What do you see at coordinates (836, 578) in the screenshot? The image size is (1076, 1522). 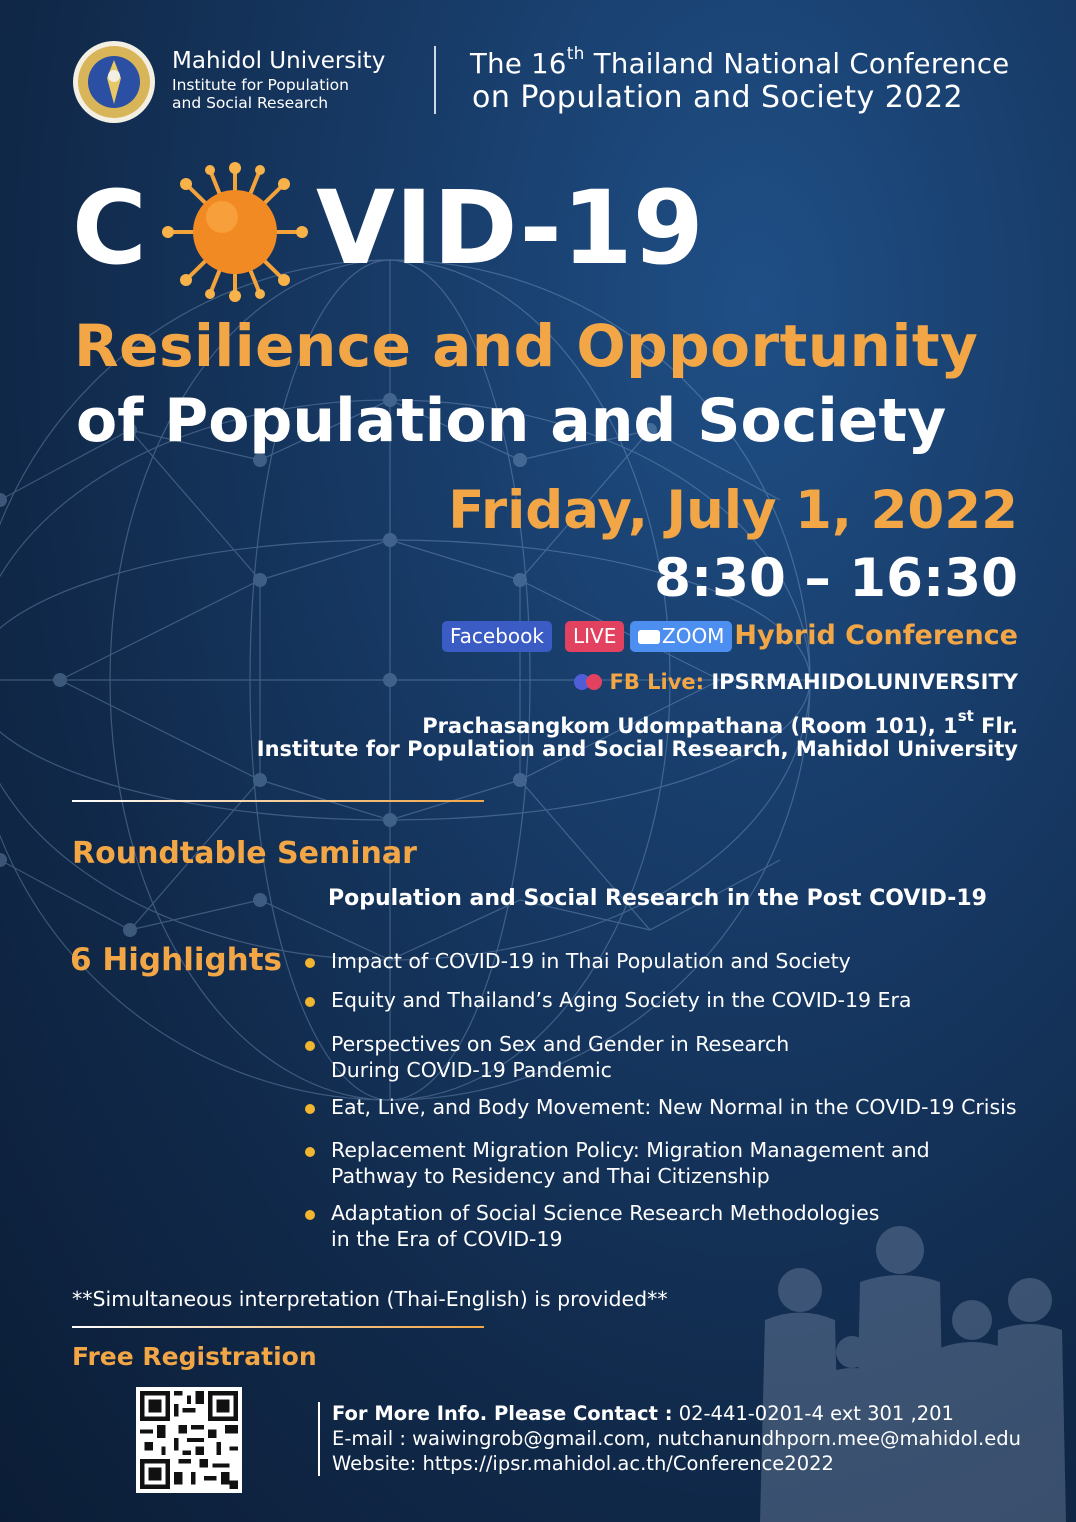 I see `event-time: 8:30 – 16:30` at bounding box center [836, 578].